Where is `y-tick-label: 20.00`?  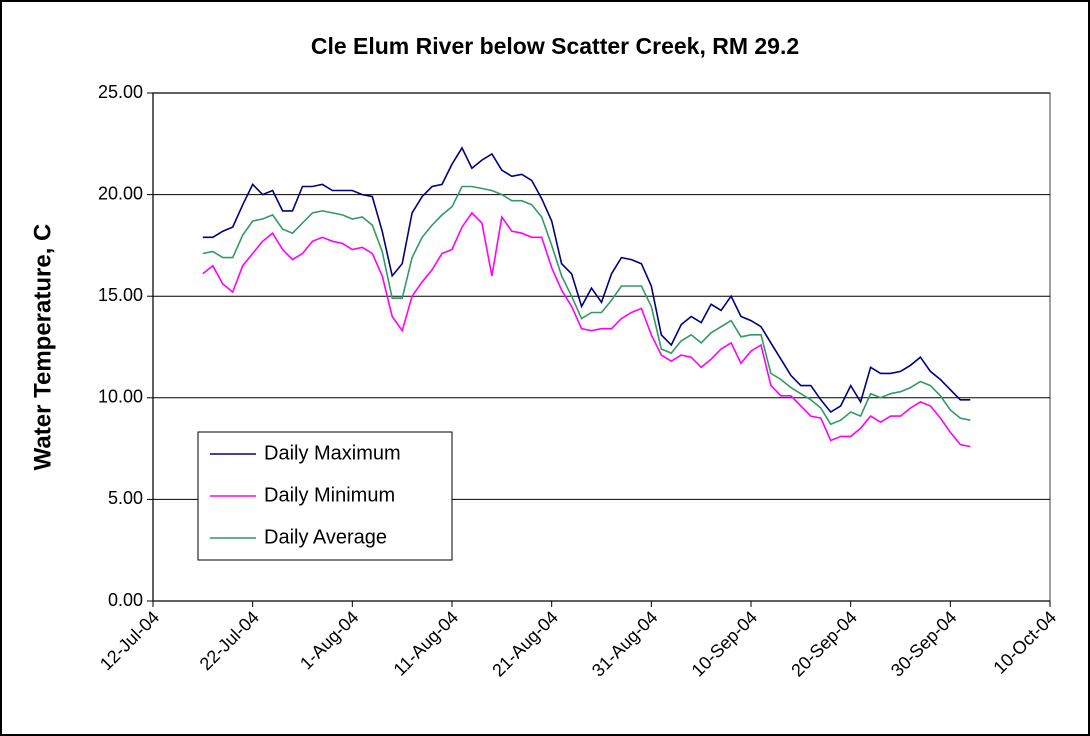
y-tick-label: 20.00 is located at coordinates (120, 193).